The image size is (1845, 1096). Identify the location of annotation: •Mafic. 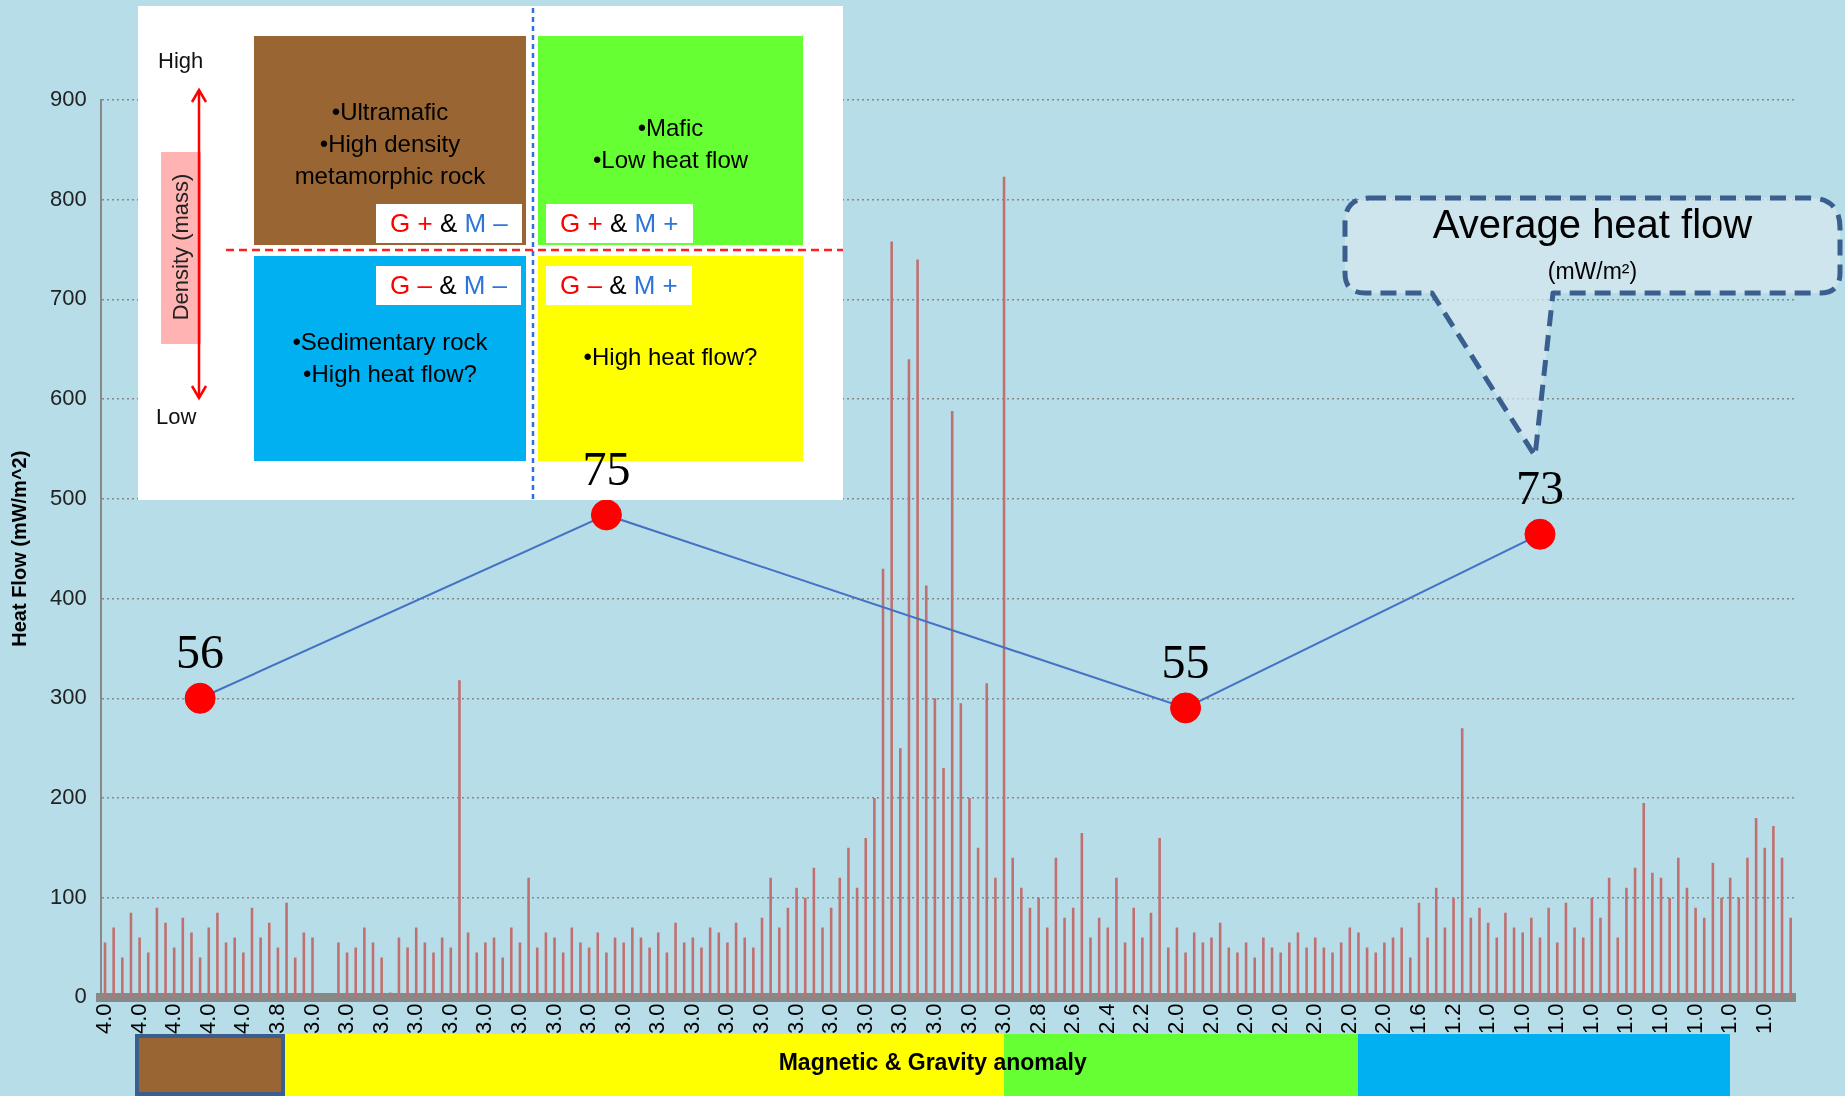
(670, 128).